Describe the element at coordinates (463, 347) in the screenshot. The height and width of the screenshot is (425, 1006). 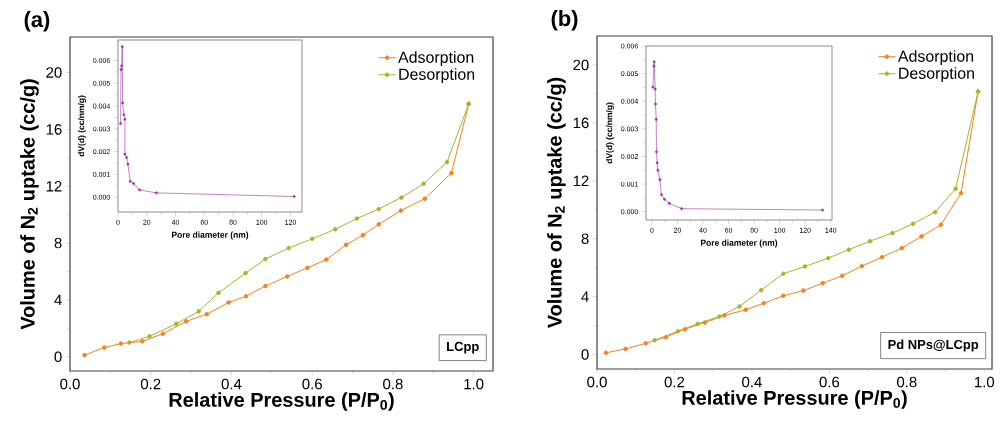
I see `annotation: LCpp` at that location.